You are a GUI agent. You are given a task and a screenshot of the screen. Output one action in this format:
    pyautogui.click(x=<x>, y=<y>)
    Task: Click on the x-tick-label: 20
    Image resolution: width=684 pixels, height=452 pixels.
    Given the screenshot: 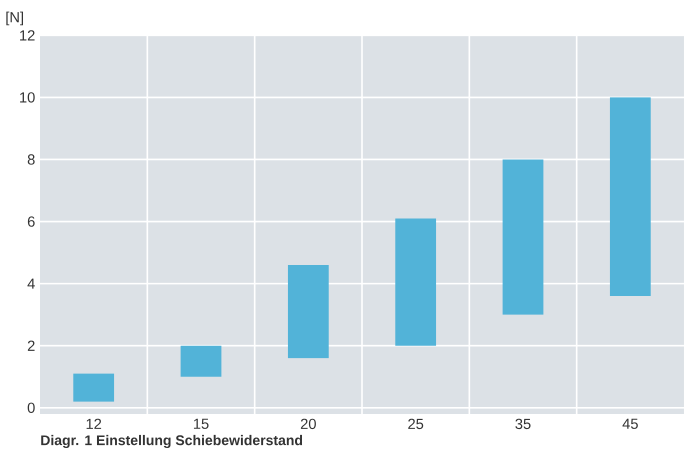 What is the action you would take?
    pyautogui.click(x=308, y=424)
    